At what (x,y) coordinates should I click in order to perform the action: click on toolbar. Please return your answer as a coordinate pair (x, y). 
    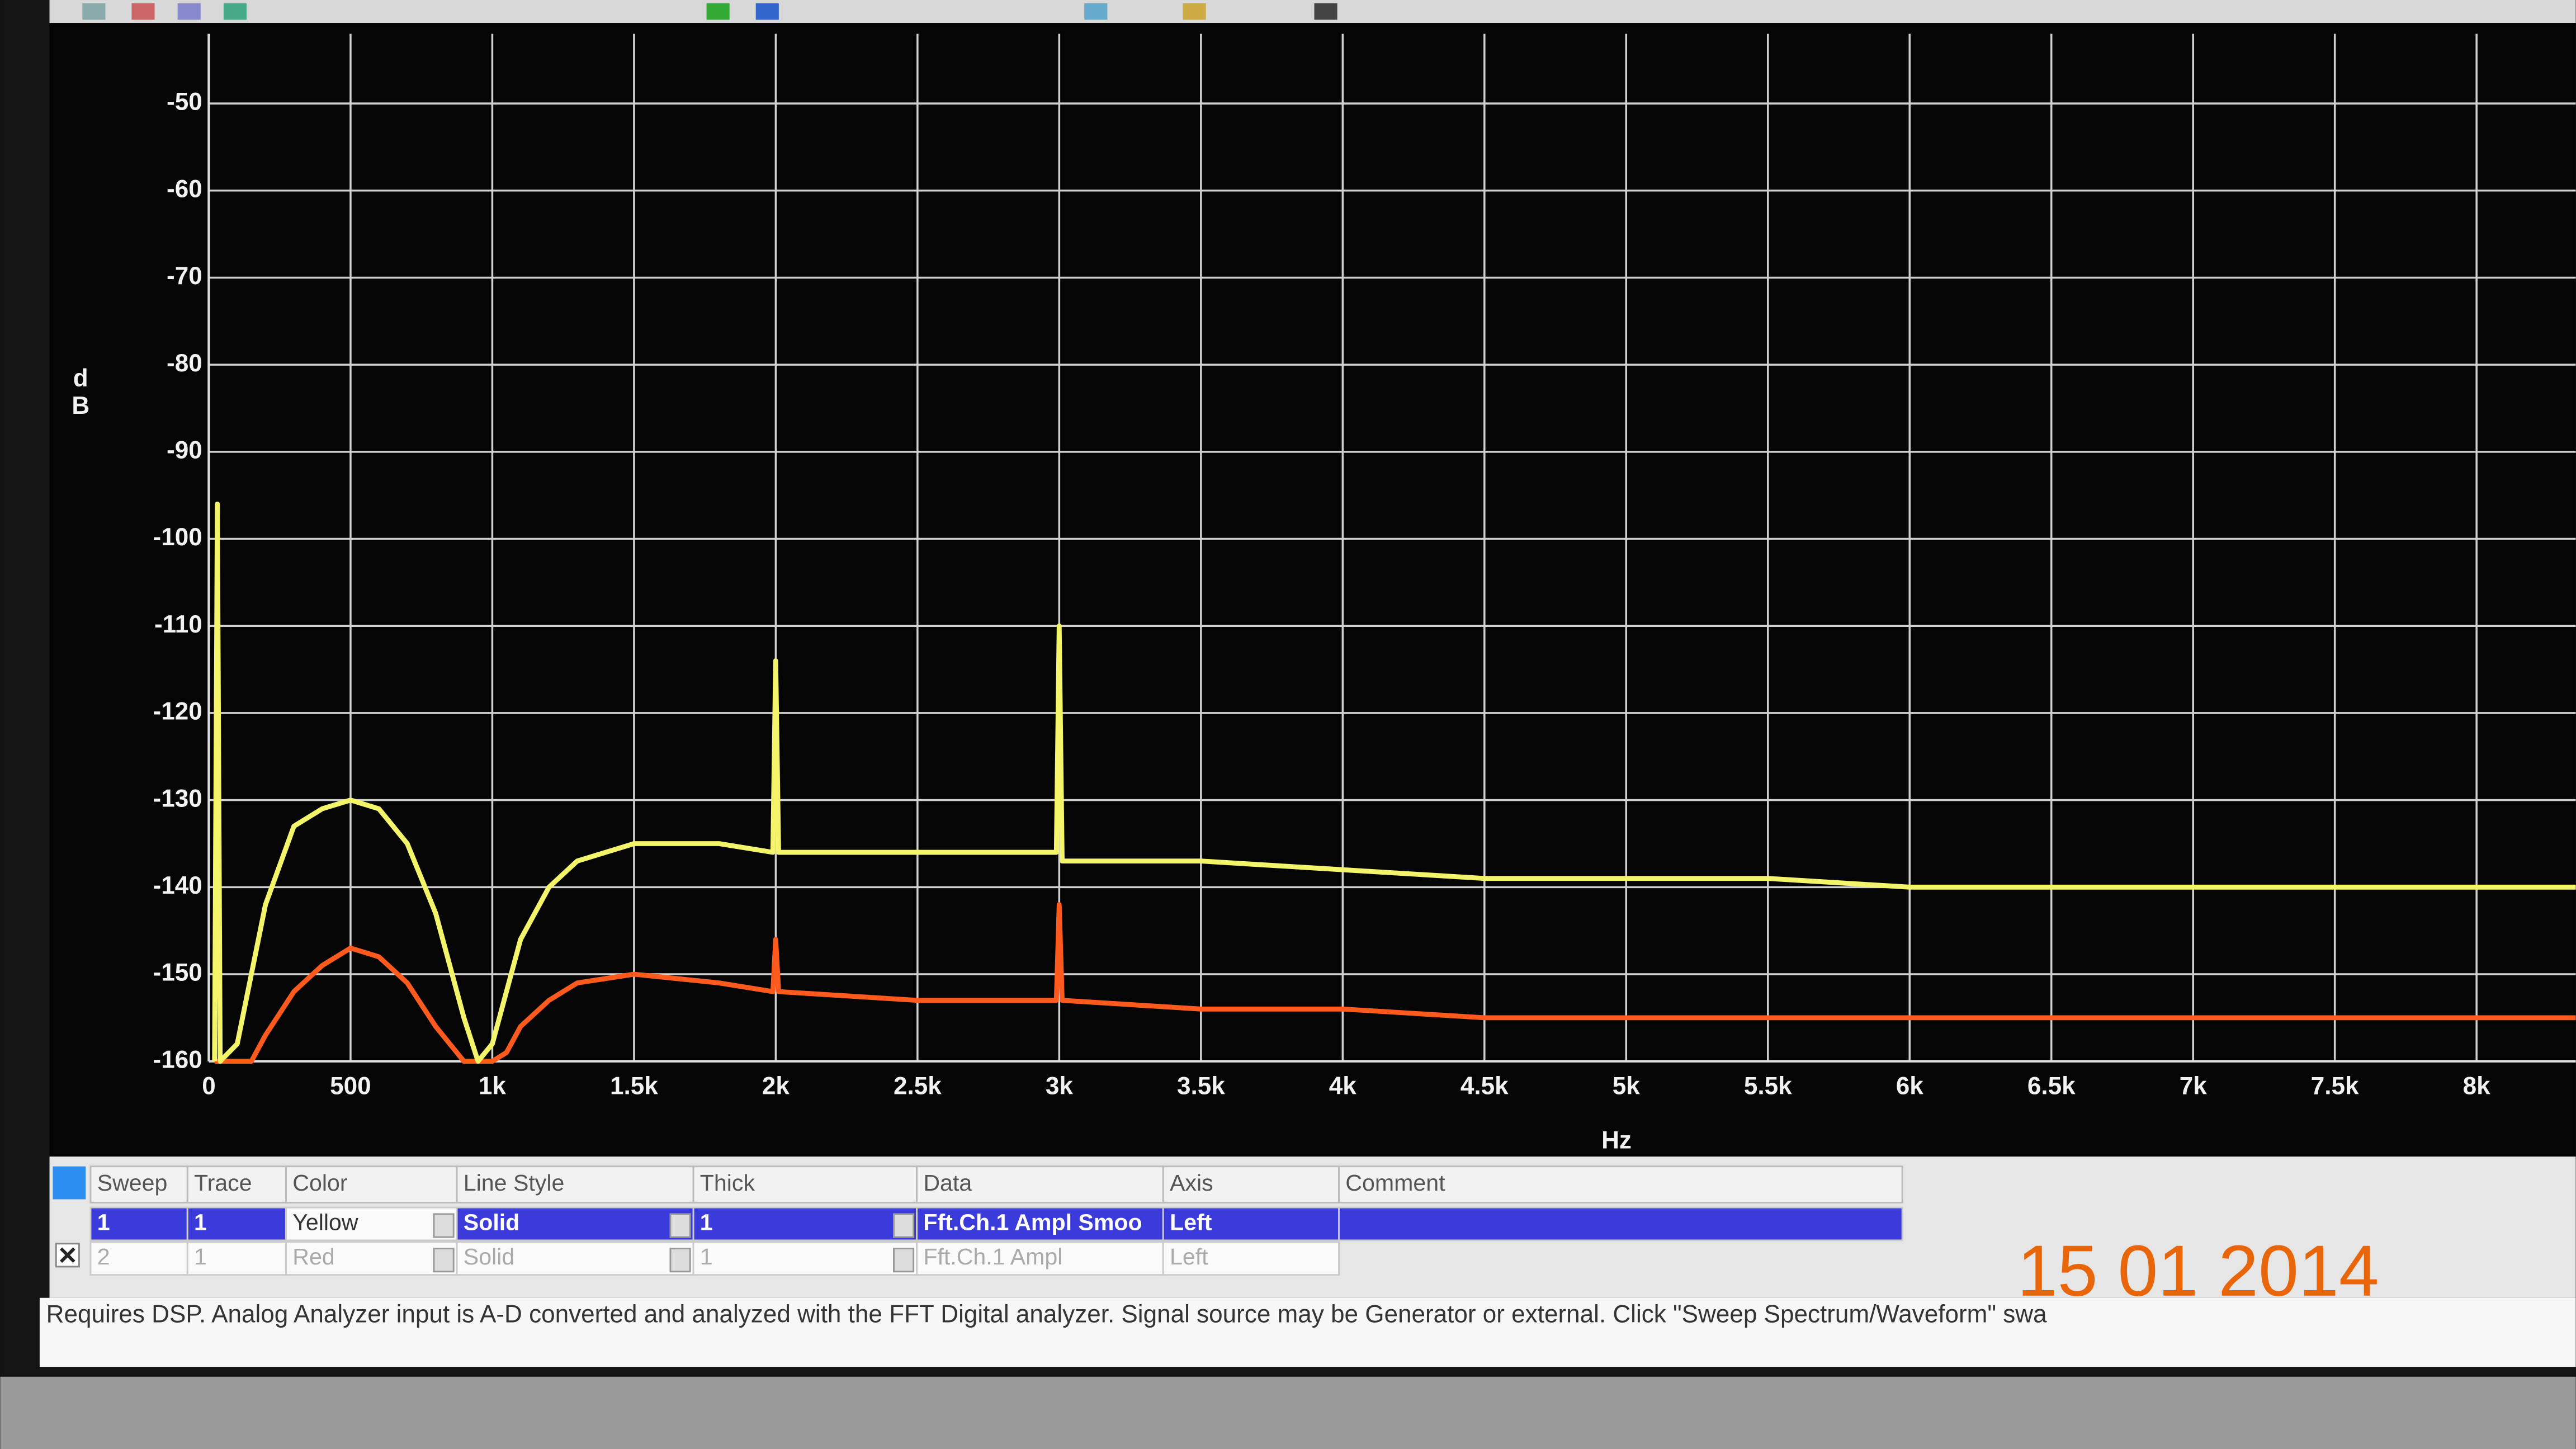
    Looking at the image, I should click on (1312, 11).